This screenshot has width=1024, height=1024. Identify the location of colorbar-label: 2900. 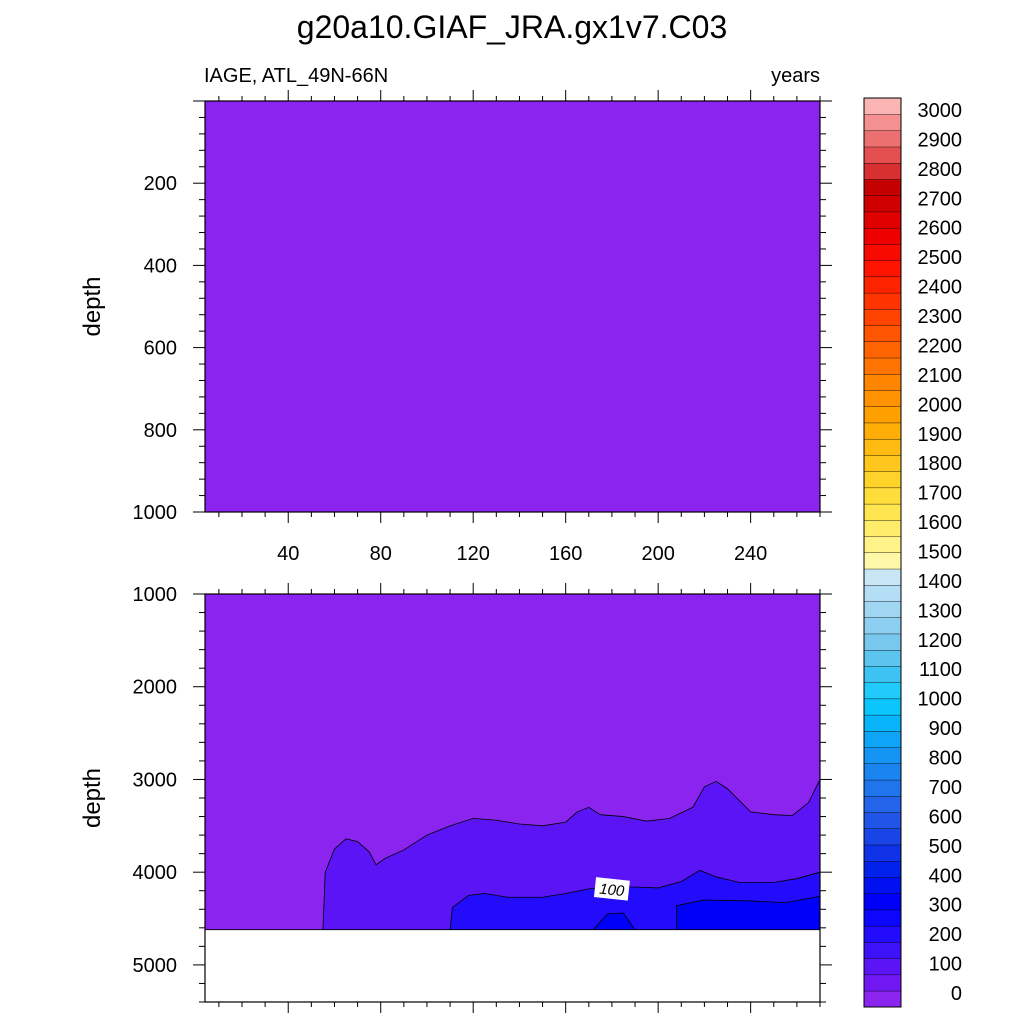
(940, 140).